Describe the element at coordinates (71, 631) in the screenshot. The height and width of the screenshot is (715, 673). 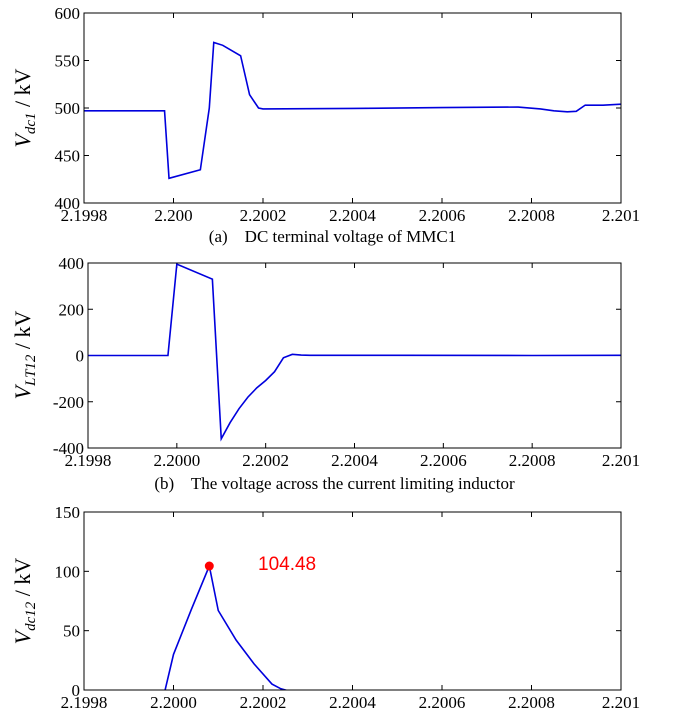
I see `y-tick-label: 50` at that location.